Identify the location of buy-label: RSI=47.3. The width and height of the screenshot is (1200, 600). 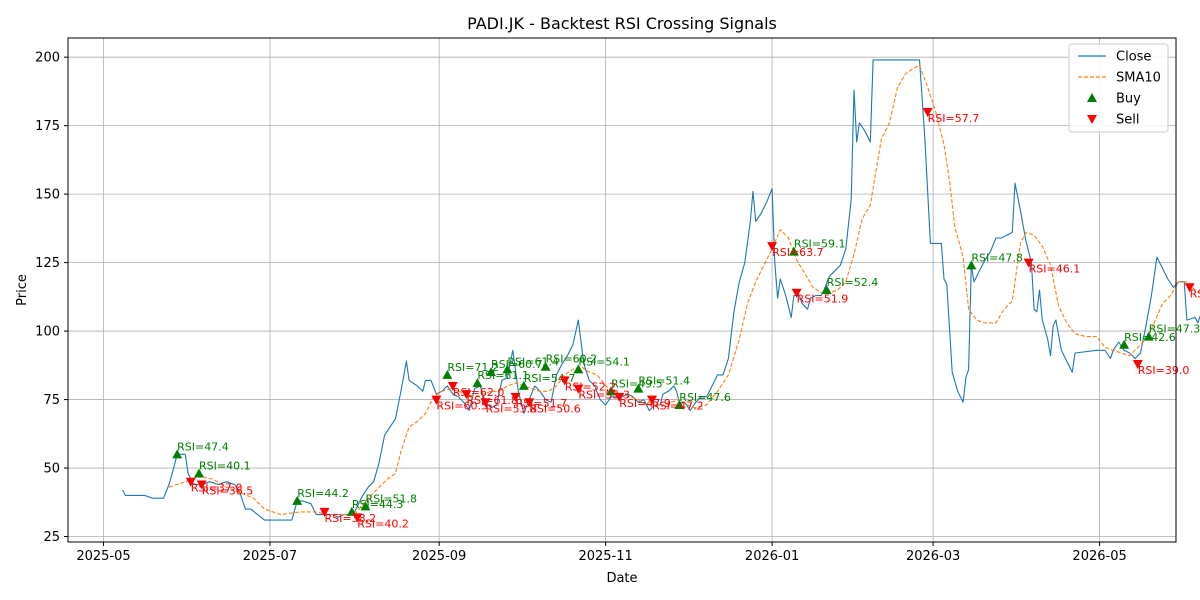
(1174, 329).